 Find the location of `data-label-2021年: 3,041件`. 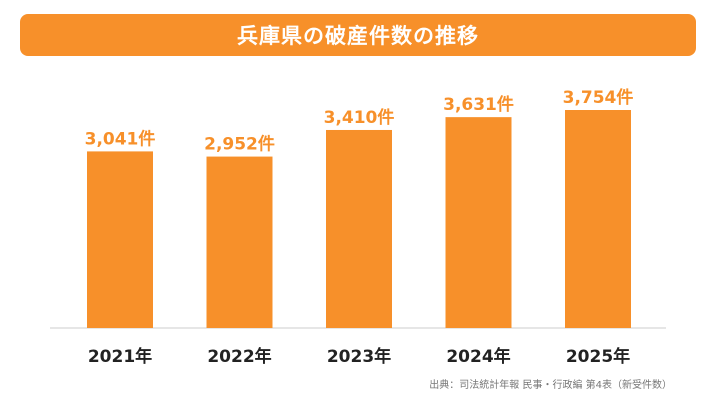

data-label-2021年: 3,041件 is located at coordinates (120, 138).